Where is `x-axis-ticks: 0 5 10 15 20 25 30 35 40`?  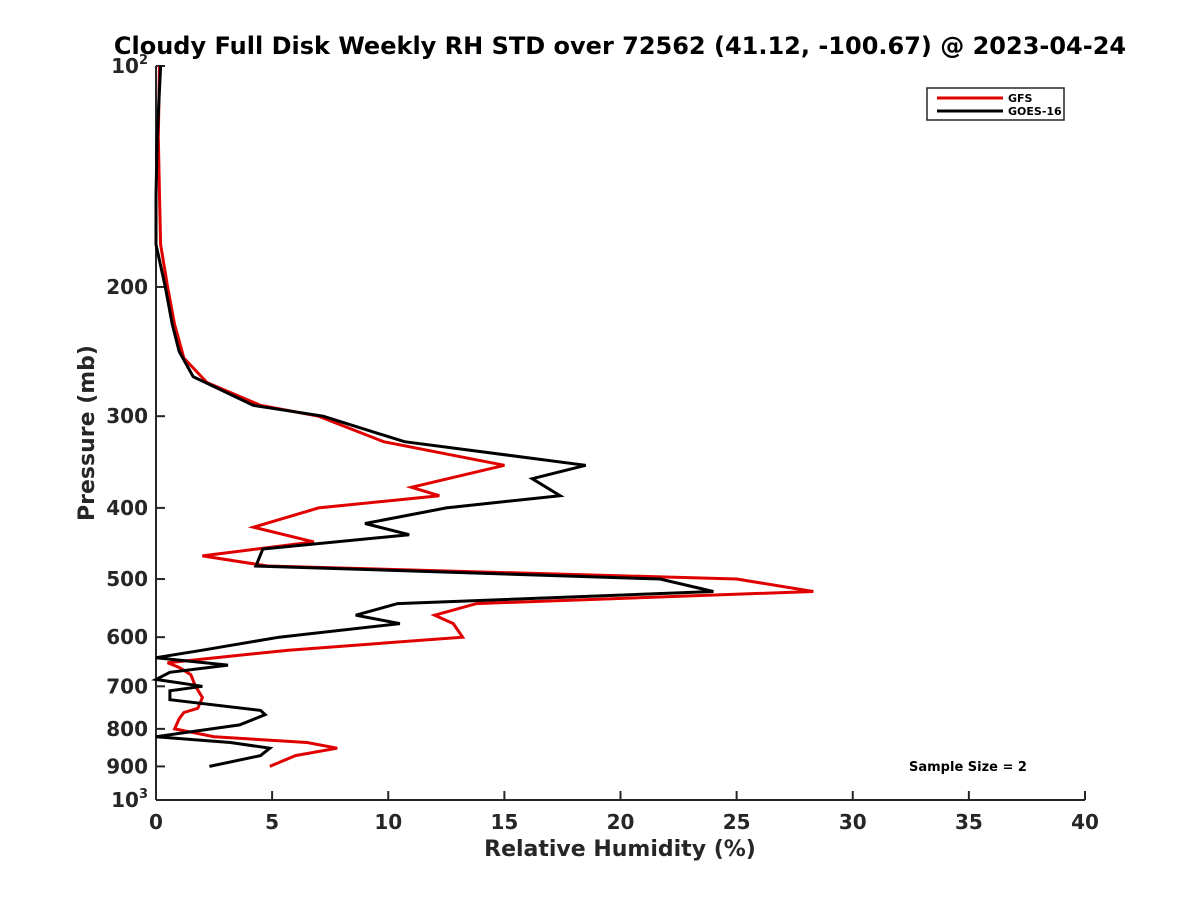
x-axis-ticks: 0 5 10 15 20 25 30 35 40 is located at coordinates (624, 812).